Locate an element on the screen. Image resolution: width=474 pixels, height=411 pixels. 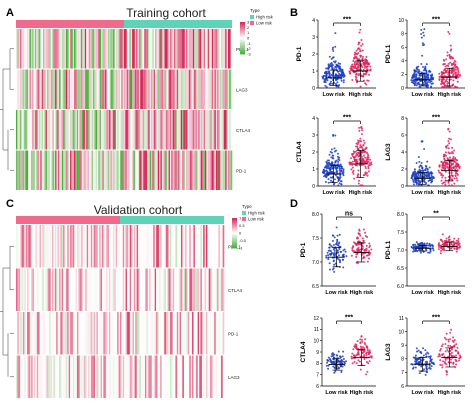
group-bar-low-risk is located at coordinates (68, 220).